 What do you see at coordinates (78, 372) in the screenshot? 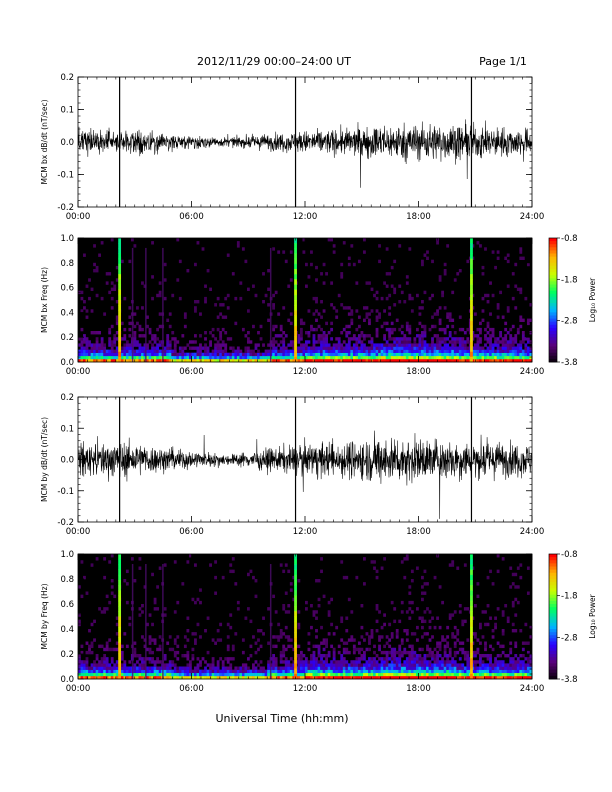
I see `x-tick-label: 00:00` at bounding box center [78, 372].